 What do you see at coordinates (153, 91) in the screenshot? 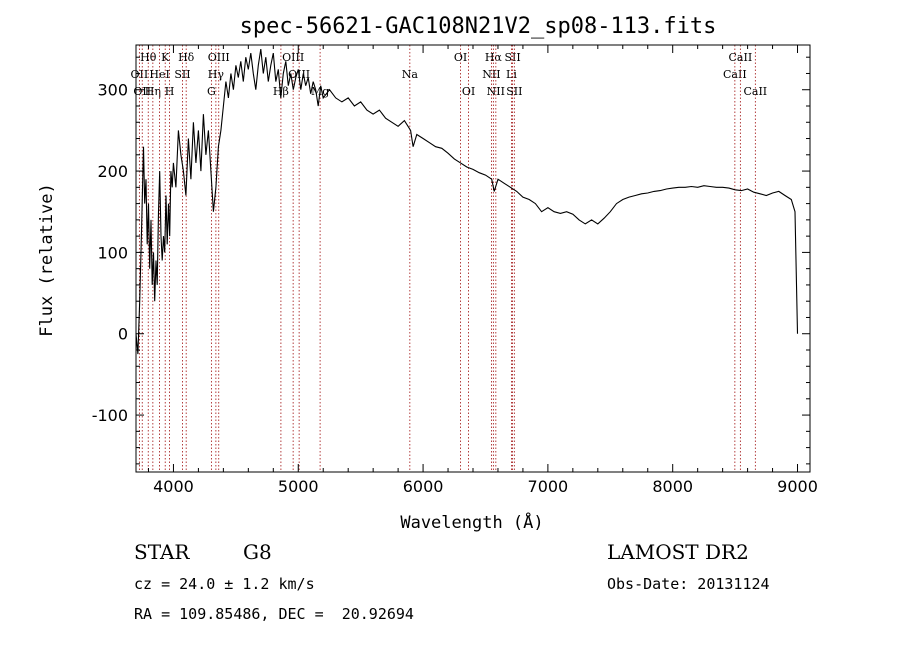
I see `spectral-line-label: Hη` at bounding box center [153, 91].